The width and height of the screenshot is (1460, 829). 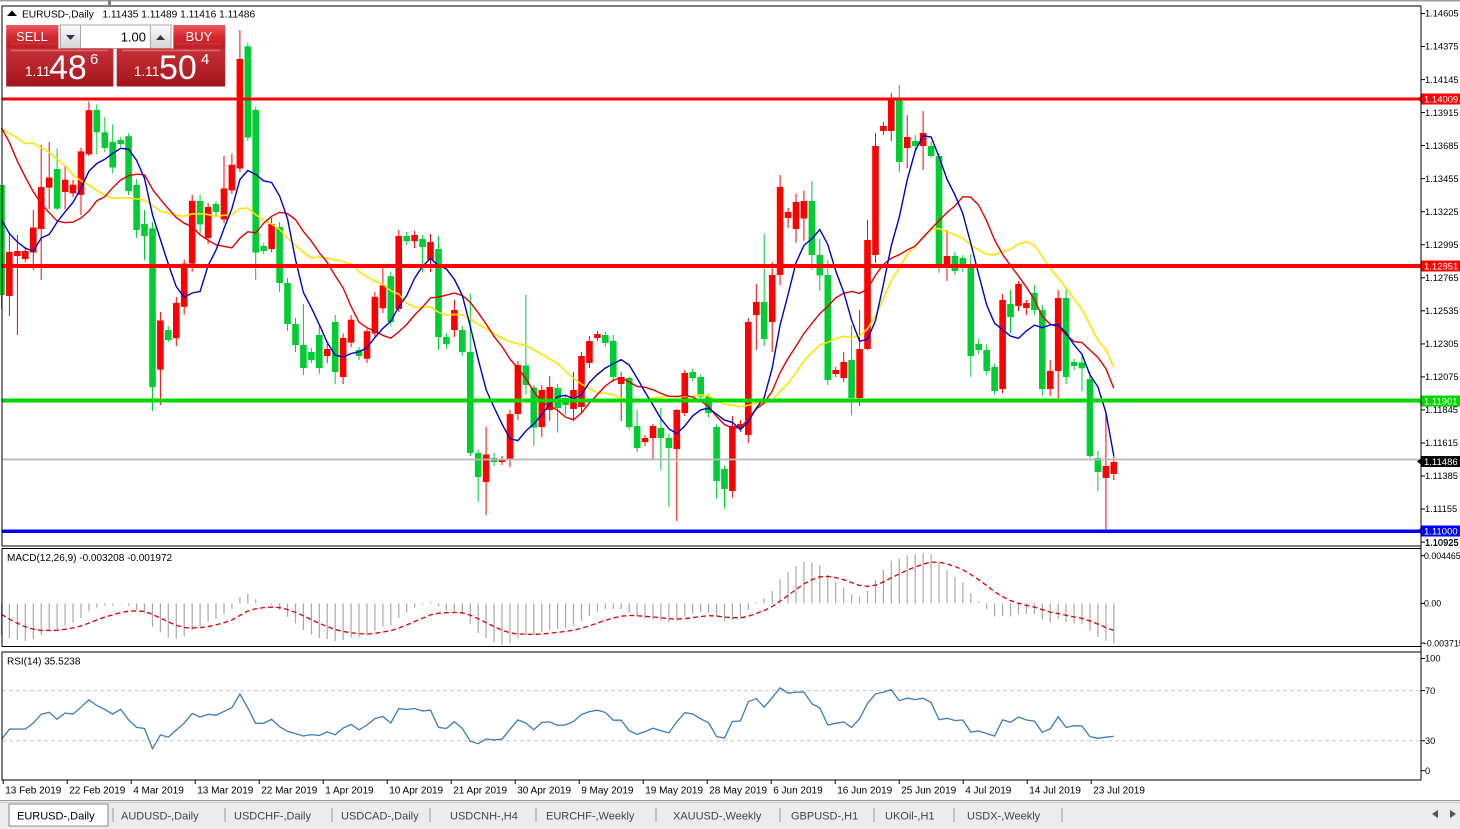 What do you see at coordinates (1442, 556) in the screenshot?
I see `svg-text: 0.004465` at bounding box center [1442, 556].